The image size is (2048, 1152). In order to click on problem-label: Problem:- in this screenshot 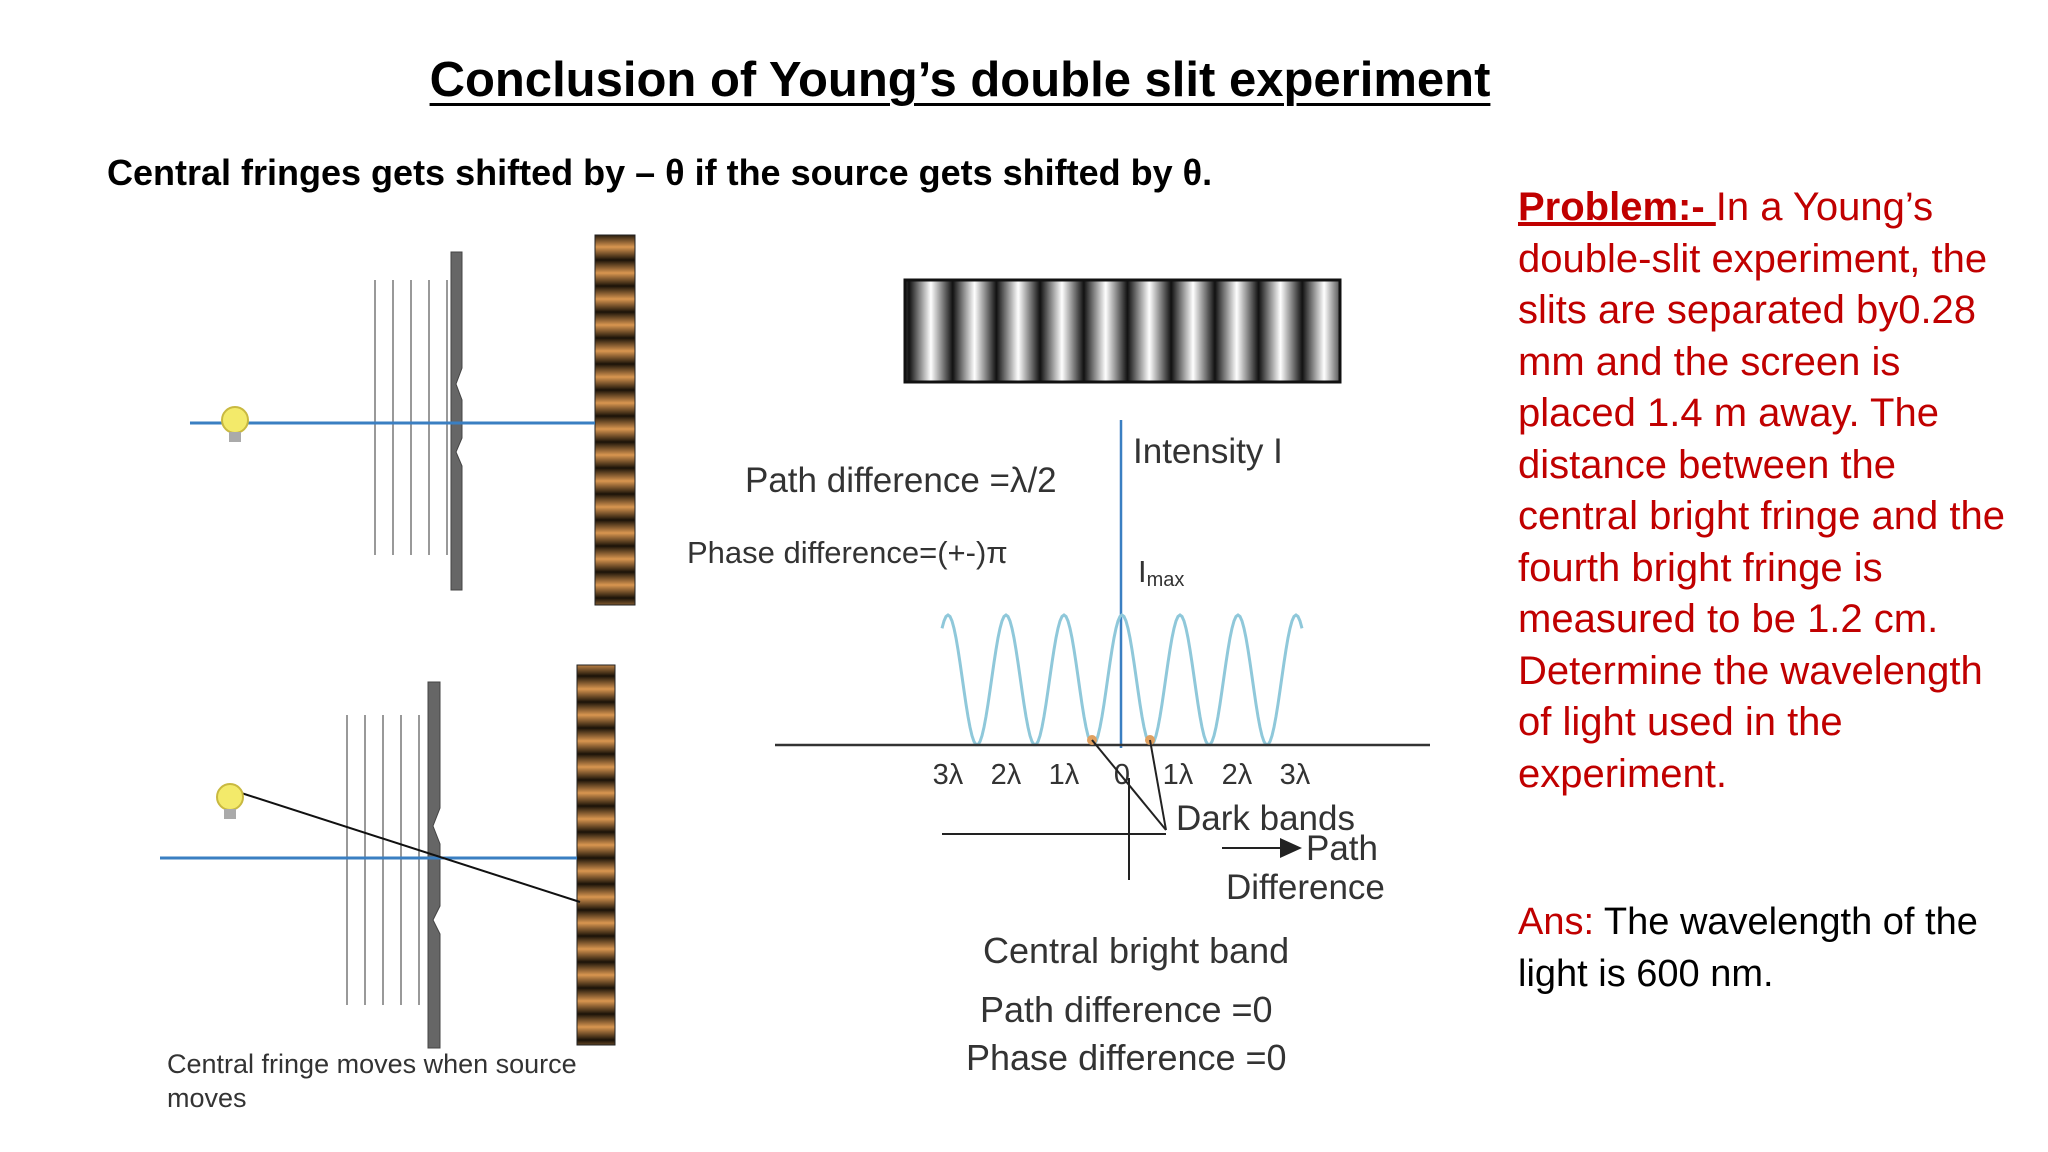, I will do `click(1617, 207)`.